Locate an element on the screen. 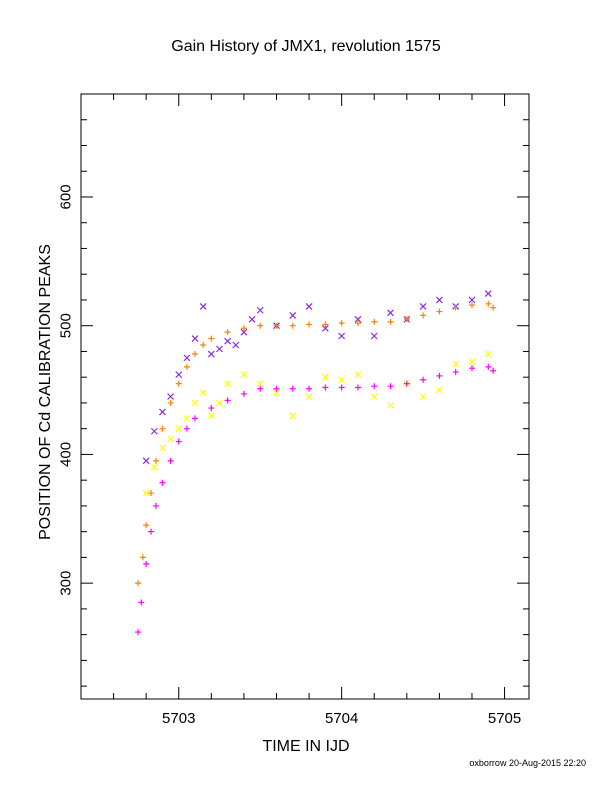  y-tick-label: 500 is located at coordinates (66, 325).